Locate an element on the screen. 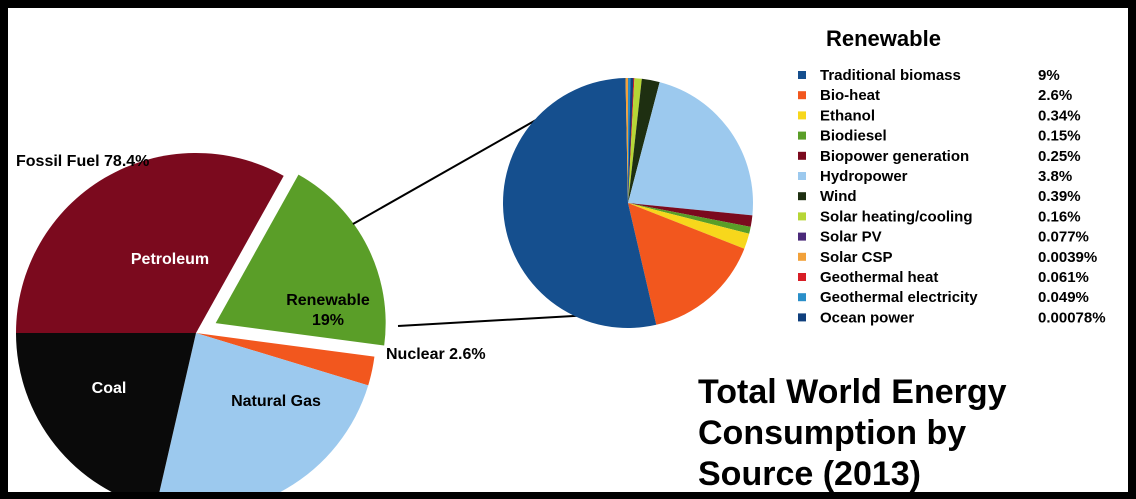 The width and height of the screenshot is (1136, 499). renewable-slice-ethanol is located at coordinates (689, 226).